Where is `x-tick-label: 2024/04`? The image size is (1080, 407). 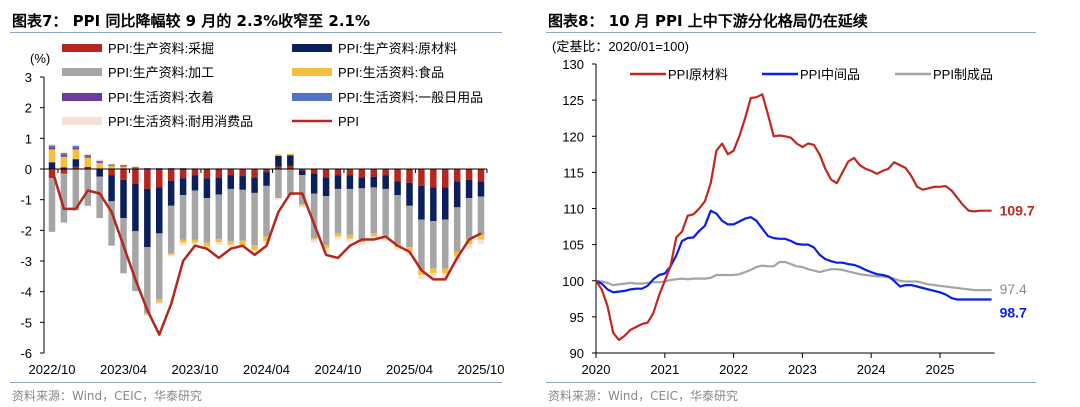
x-tick-label: 2024/04 is located at coordinates (266, 369).